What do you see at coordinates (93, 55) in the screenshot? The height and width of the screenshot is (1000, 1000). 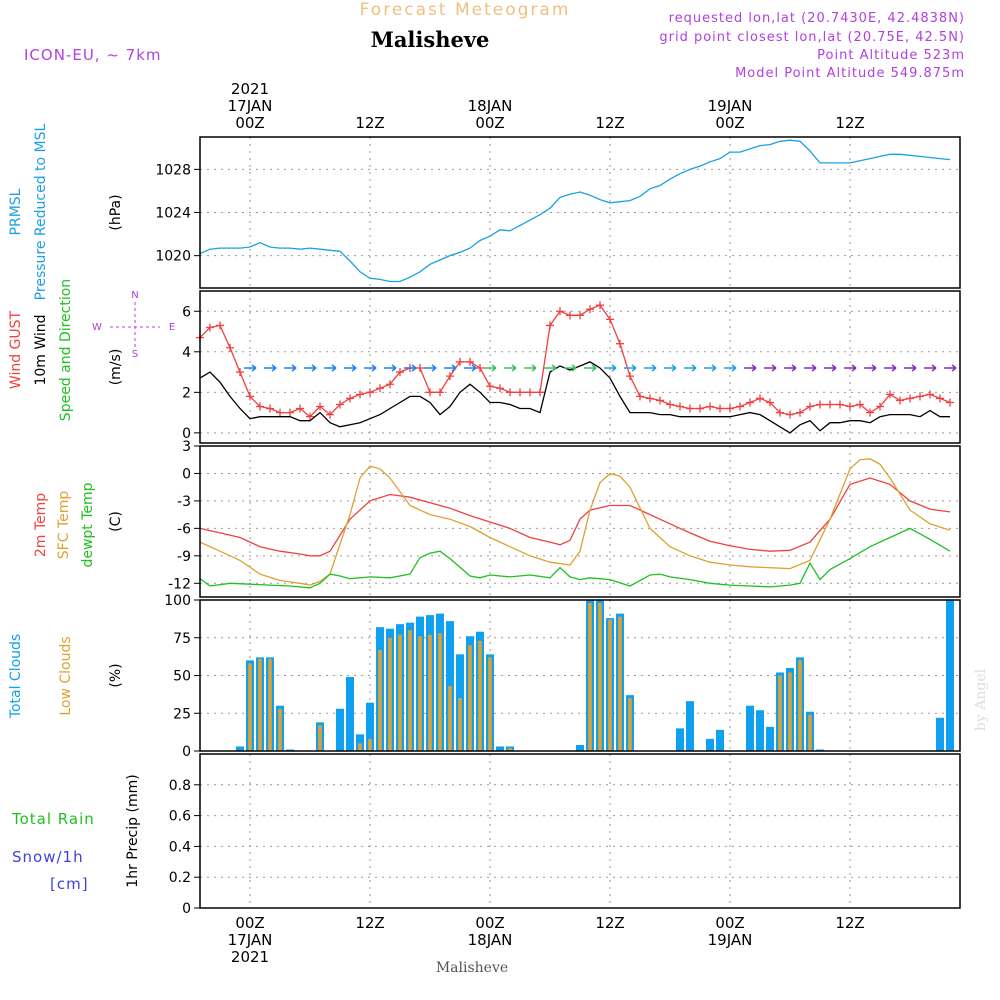 I see `model-label: ICON-EU, ~ 7km` at bounding box center [93, 55].